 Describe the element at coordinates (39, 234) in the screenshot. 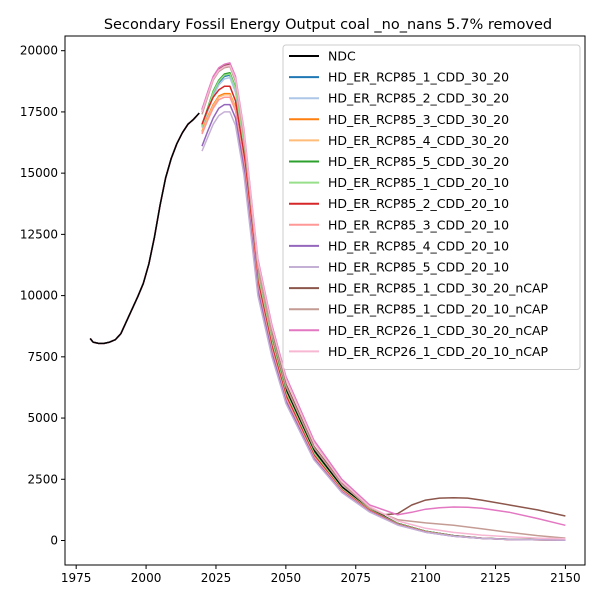

I see `y-tick-label: 12500` at that location.